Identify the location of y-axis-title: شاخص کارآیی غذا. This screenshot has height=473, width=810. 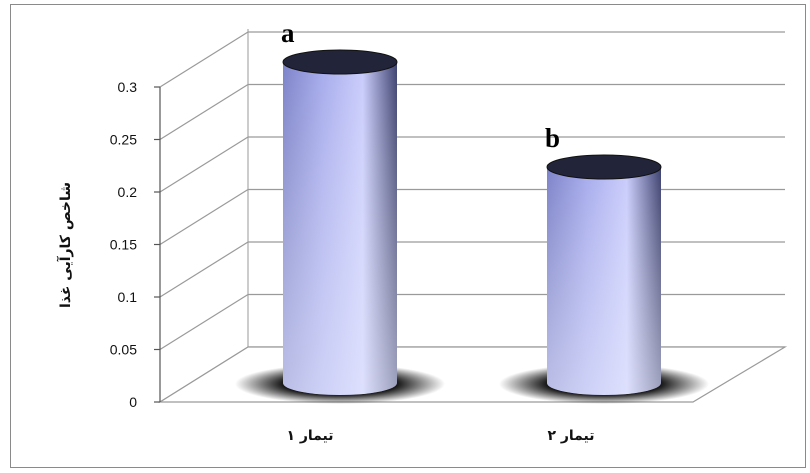
(65, 245).